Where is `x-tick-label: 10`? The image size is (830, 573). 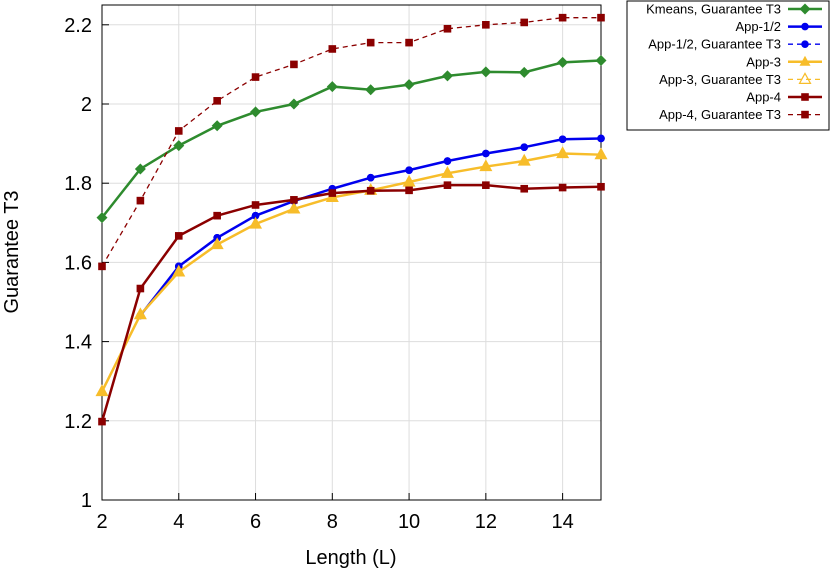 x-tick-label: 10 is located at coordinates (409, 522).